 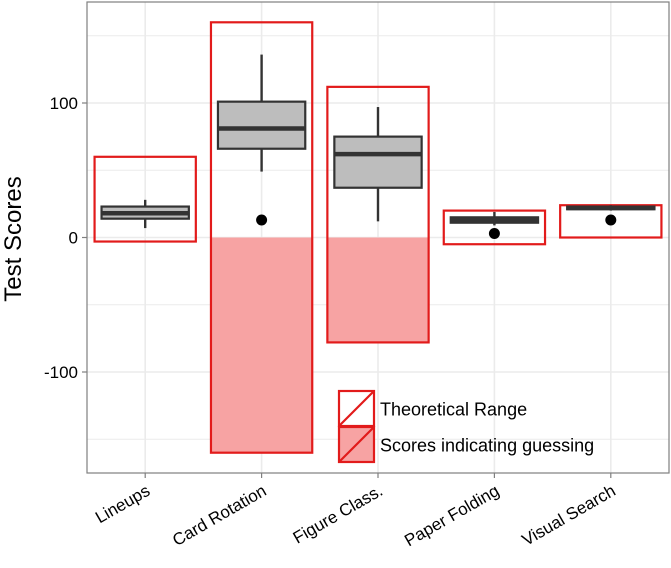 What do you see at coordinates (122, 504) in the screenshot?
I see `x-tick-label: Lineups` at bounding box center [122, 504].